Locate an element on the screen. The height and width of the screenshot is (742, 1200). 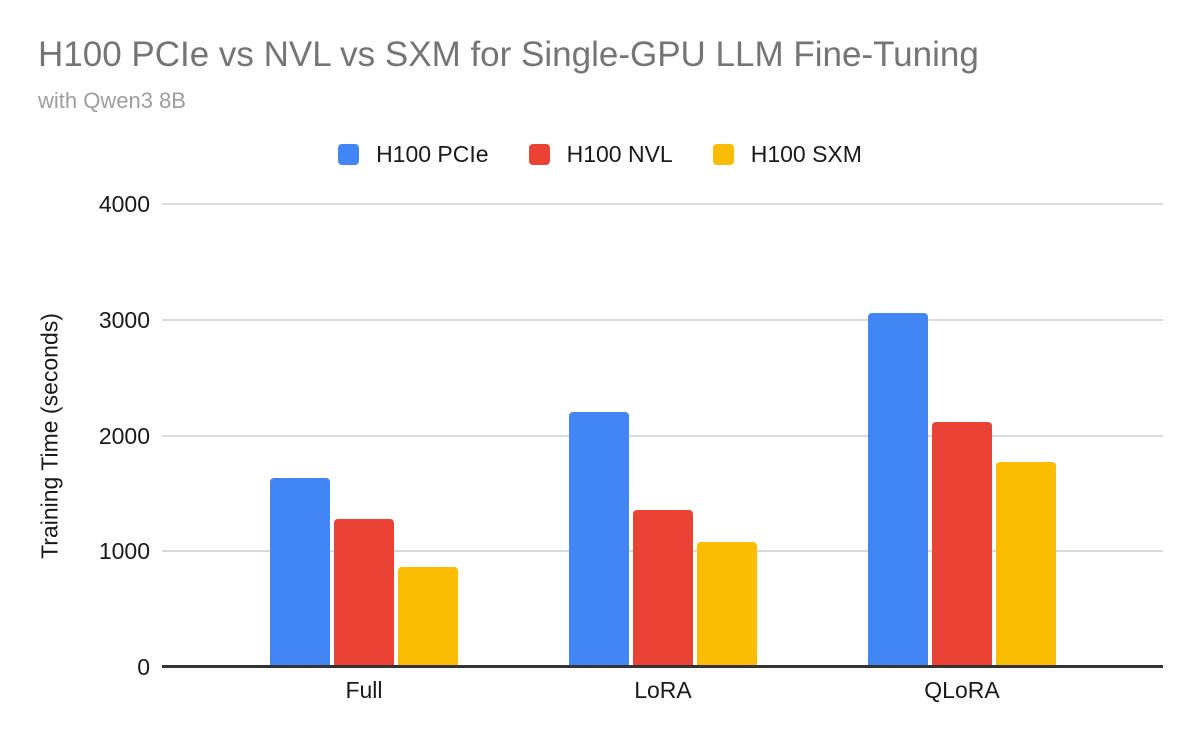
legend-label: H100 NVL is located at coordinates (619, 153).